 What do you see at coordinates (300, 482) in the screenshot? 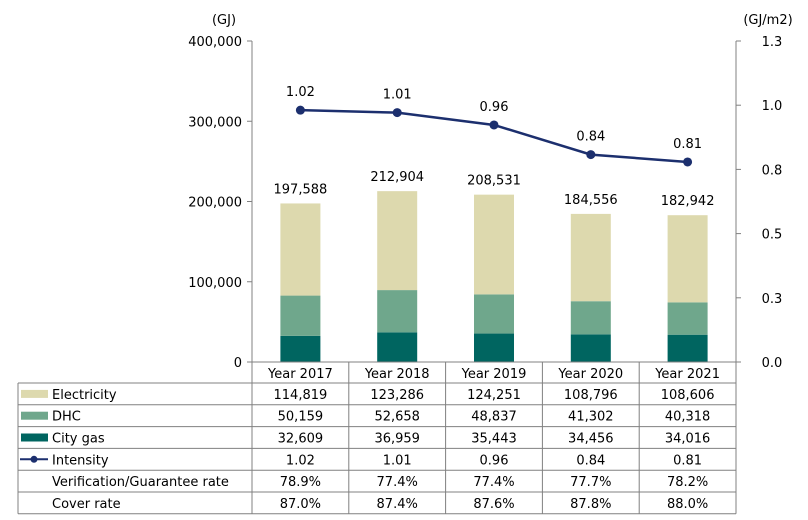
I see `table-cell: 78.9%` at bounding box center [300, 482].